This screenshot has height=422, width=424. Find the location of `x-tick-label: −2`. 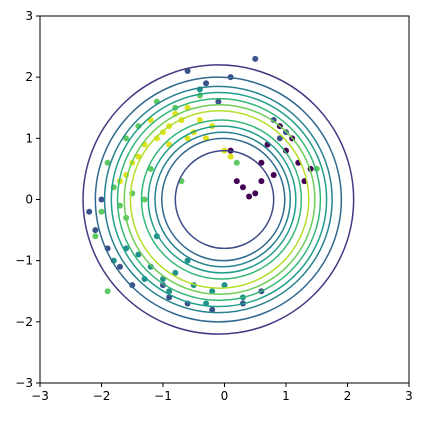

x-tick-label: −2 is located at coordinates (102, 396).